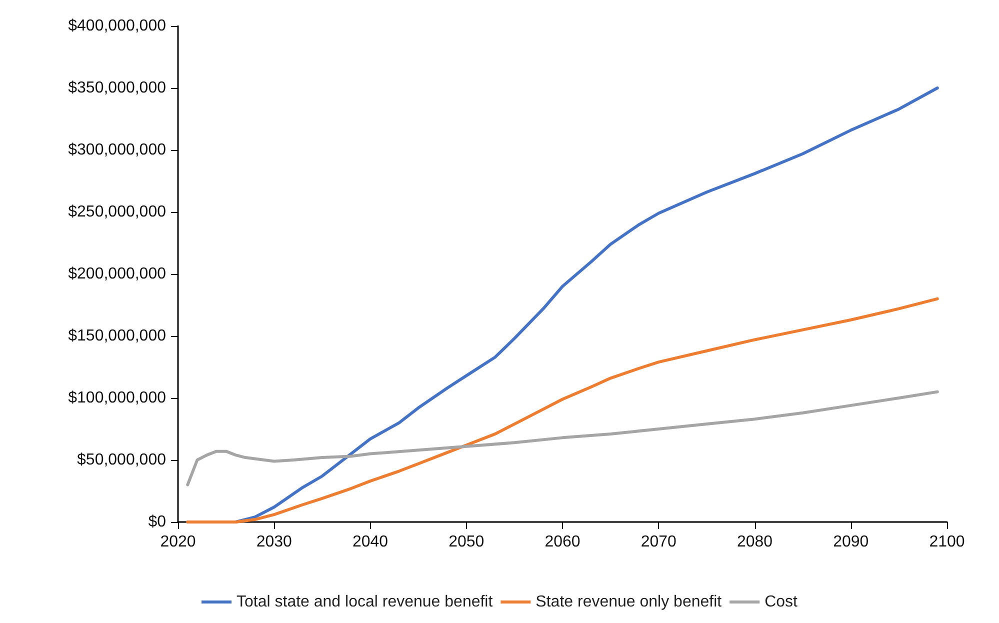 This screenshot has width=999, height=623. Describe the element at coordinates (365, 602) in the screenshot. I see `legend-label: Total state and local revenue benefit` at that location.